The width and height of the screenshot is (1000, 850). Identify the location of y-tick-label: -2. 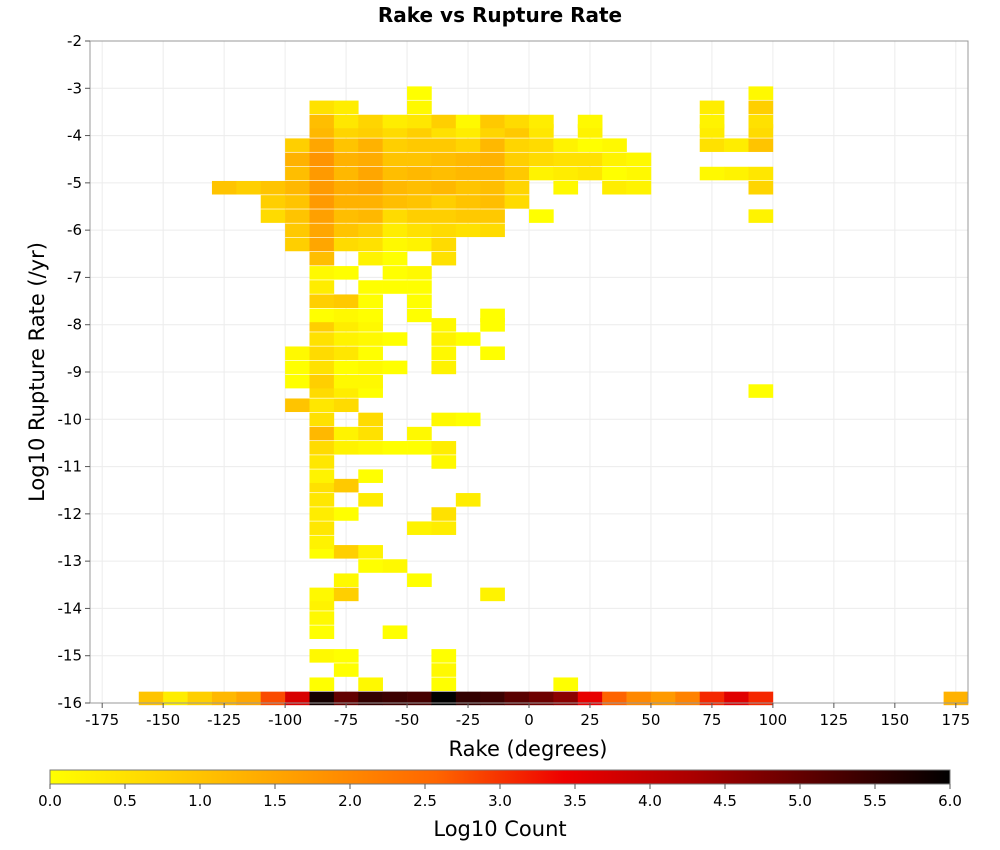
(74, 41).